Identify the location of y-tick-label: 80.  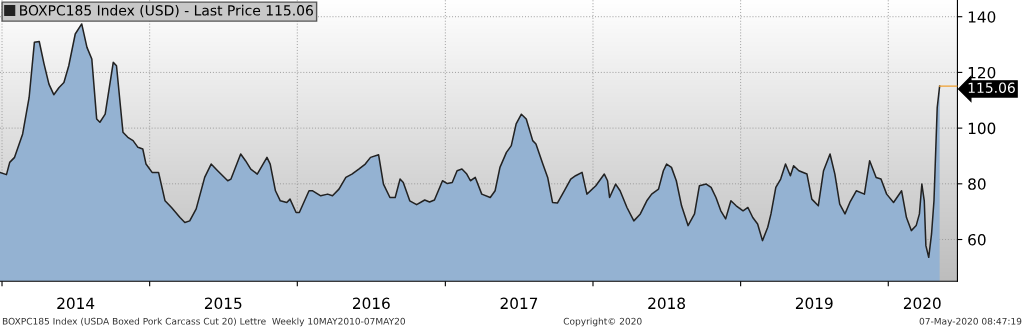
(977, 184).